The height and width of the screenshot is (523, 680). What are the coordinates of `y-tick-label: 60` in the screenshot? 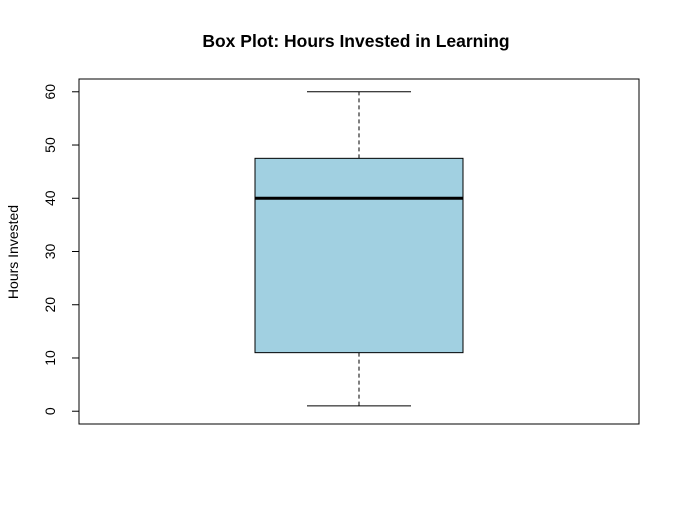 It's located at (50, 92).